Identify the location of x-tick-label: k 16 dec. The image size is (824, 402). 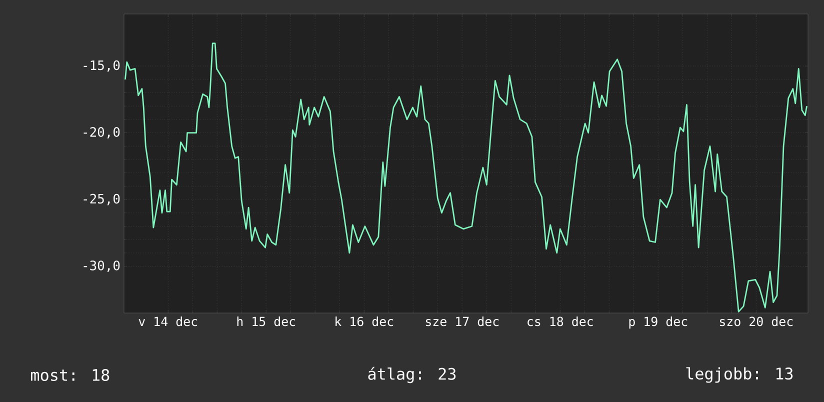
(365, 321).